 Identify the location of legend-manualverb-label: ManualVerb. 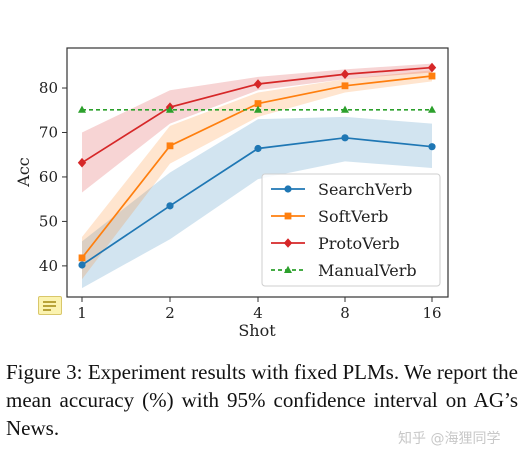
(367, 270).